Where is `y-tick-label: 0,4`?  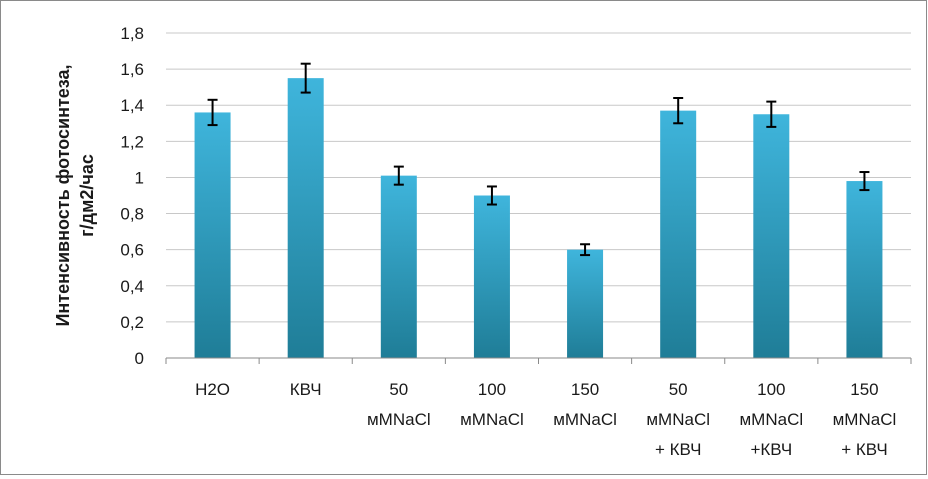
y-tick-label: 0,4 is located at coordinates (132, 286).